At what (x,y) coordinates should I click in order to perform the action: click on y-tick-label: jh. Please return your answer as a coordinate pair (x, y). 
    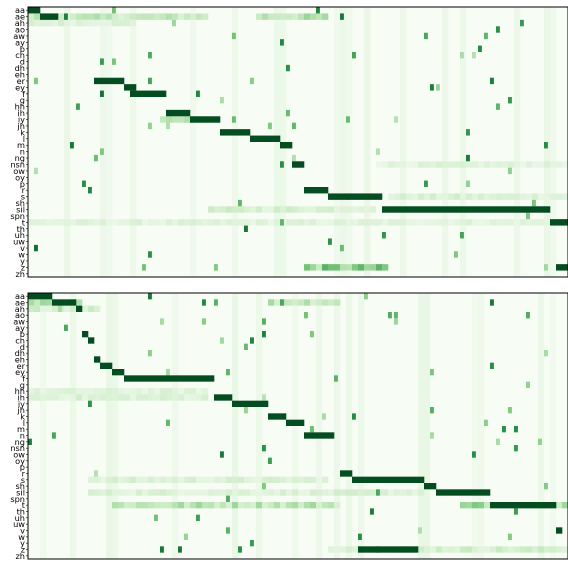
    Looking at the image, I should click on (21, 410).